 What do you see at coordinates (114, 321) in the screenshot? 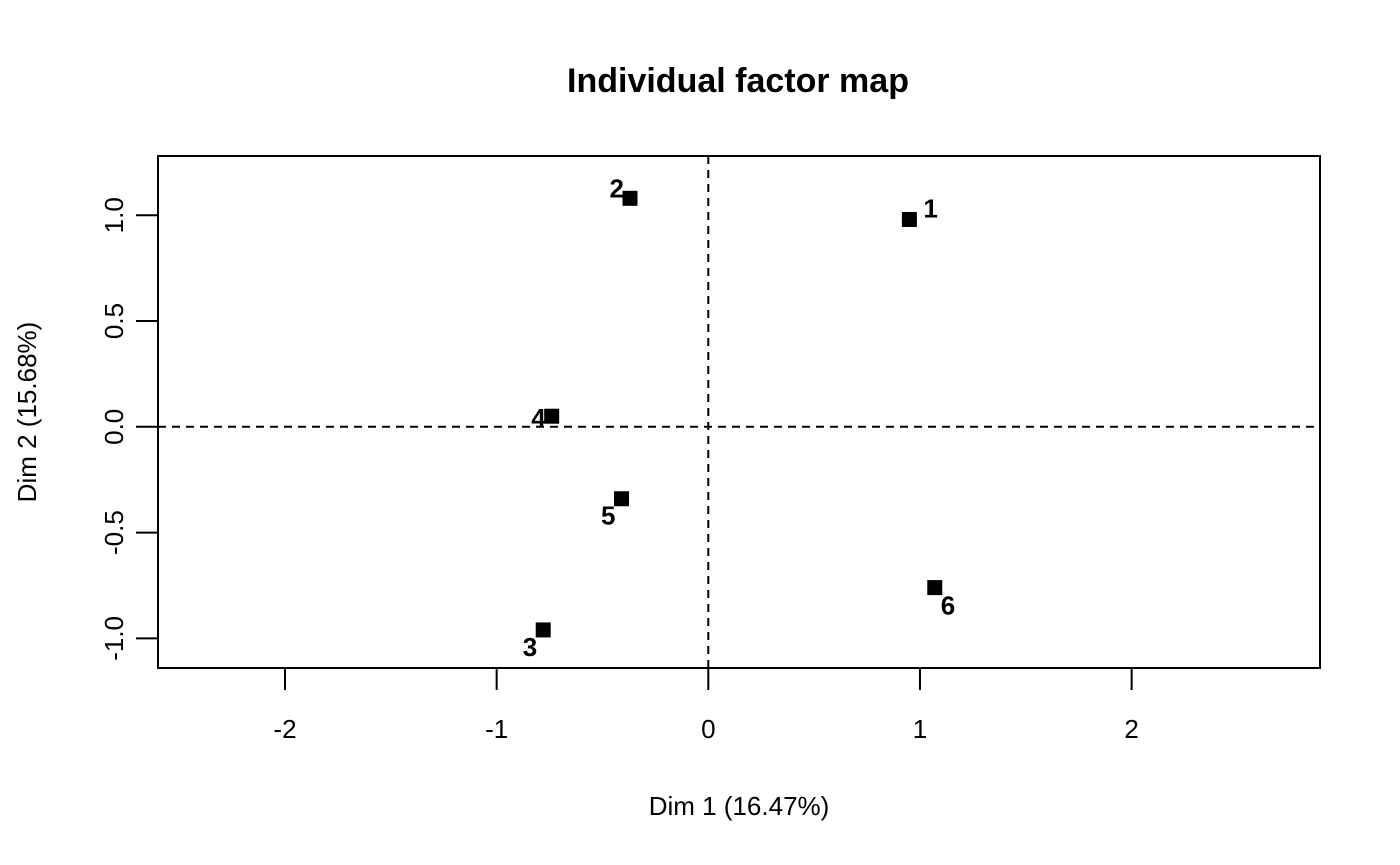
I see `y-tick-label: 0.5` at bounding box center [114, 321].